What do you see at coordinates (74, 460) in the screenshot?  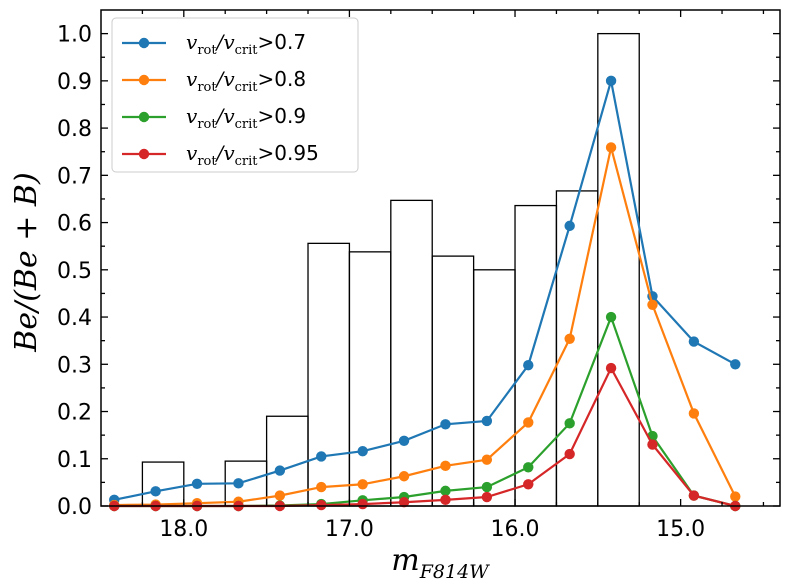 I see `y-tick-label: 0.1` at bounding box center [74, 460].